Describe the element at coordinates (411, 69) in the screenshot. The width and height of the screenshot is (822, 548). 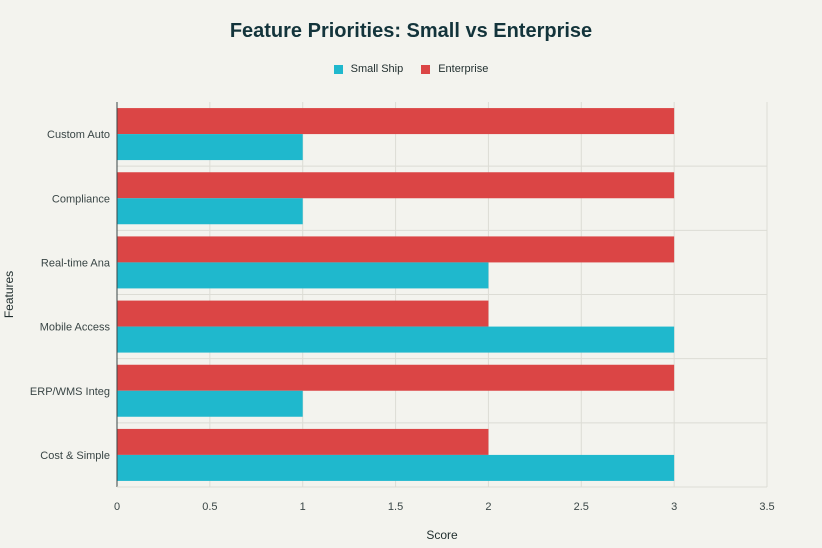
I see `legend: Small Ship Enterprise` at that location.